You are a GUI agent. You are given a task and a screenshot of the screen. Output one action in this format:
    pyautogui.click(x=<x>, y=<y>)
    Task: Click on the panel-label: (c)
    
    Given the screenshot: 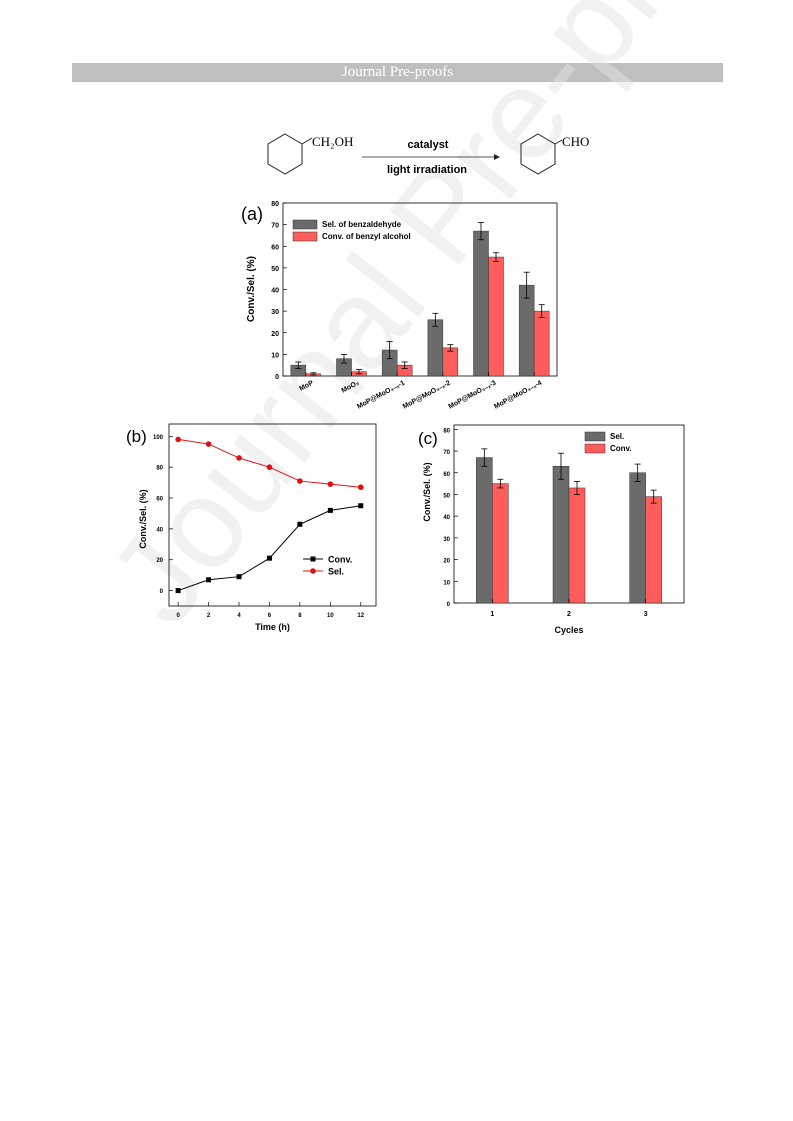 What is the action you would take?
    pyautogui.click(x=428, y=438)
    